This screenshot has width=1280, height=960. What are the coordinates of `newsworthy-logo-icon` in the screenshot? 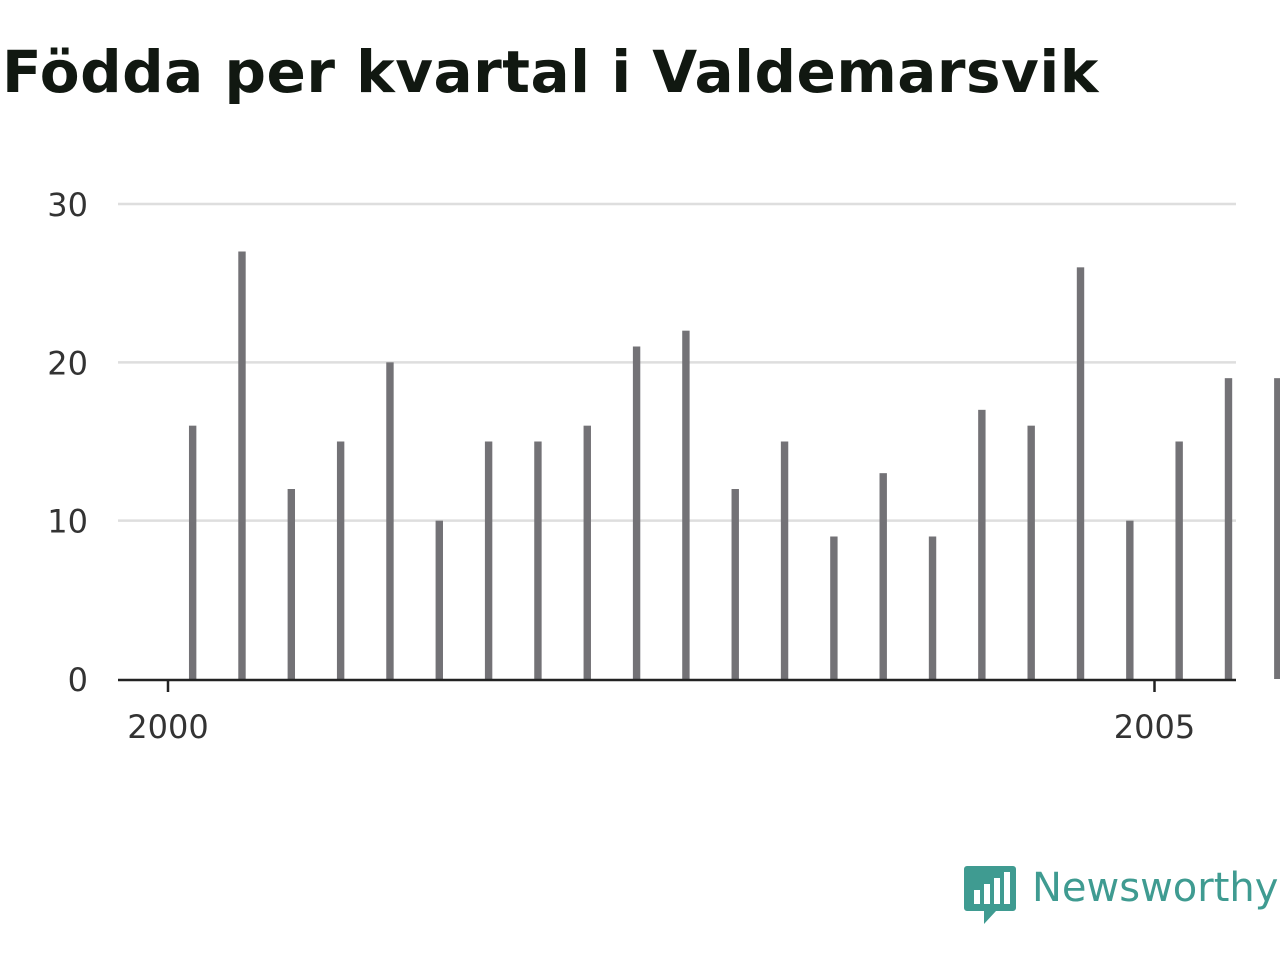 It's located at (990, 895).